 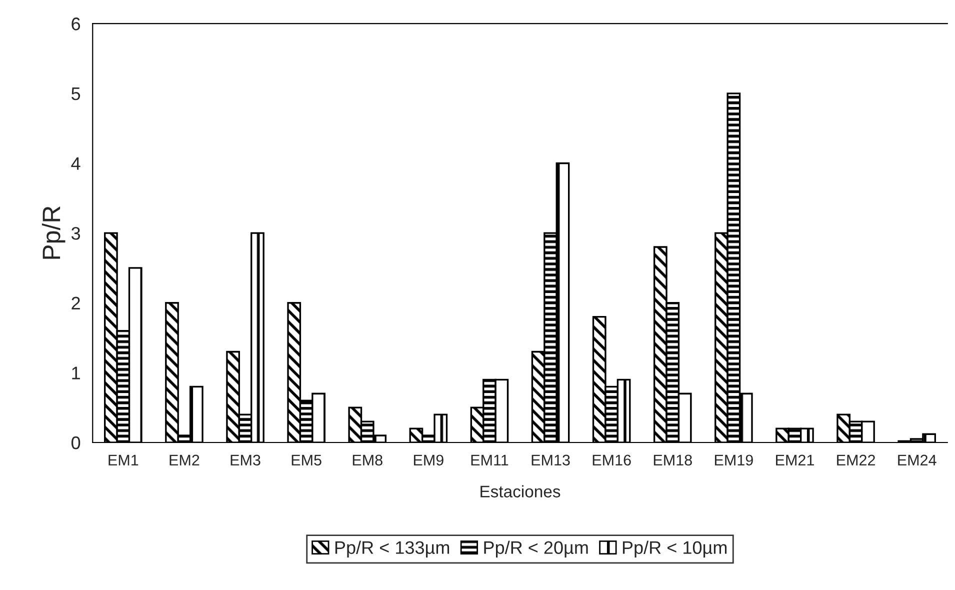 I want to click on x-tick-label: EM1, so click(x=123, y=460).